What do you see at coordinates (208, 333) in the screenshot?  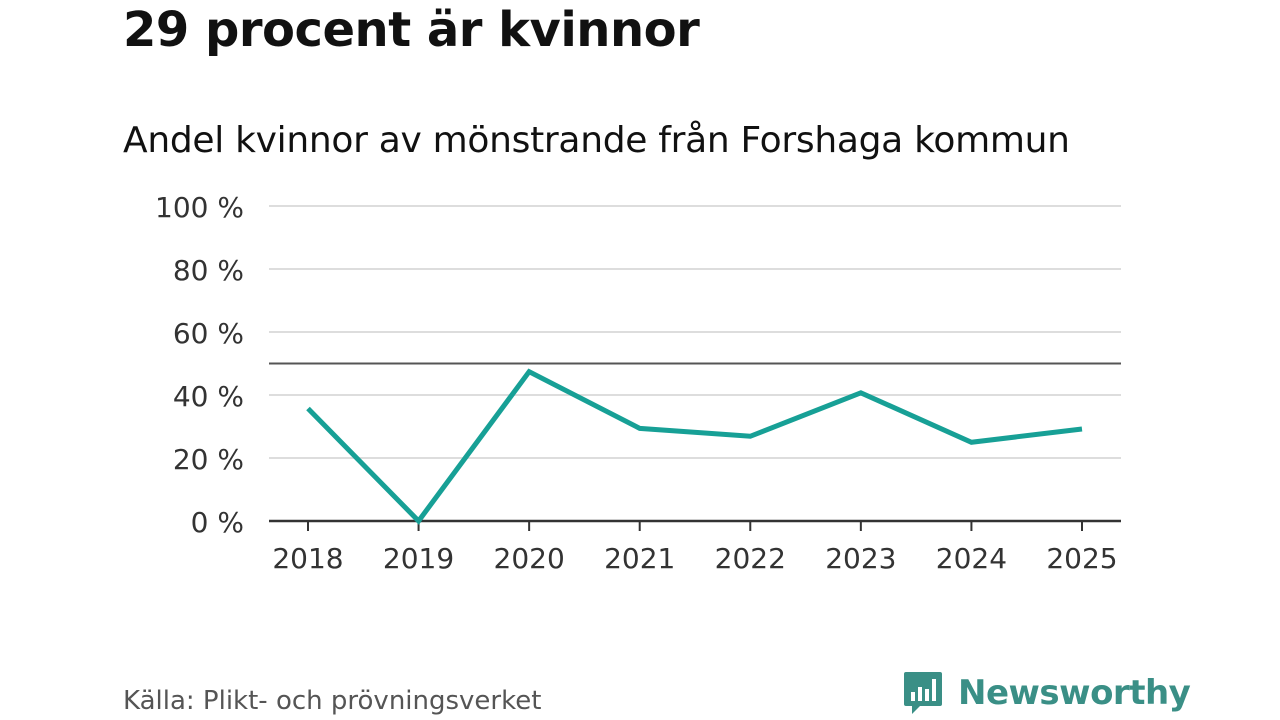 I see `y-tick-label: 60 %` at bounding box center [208, 333].